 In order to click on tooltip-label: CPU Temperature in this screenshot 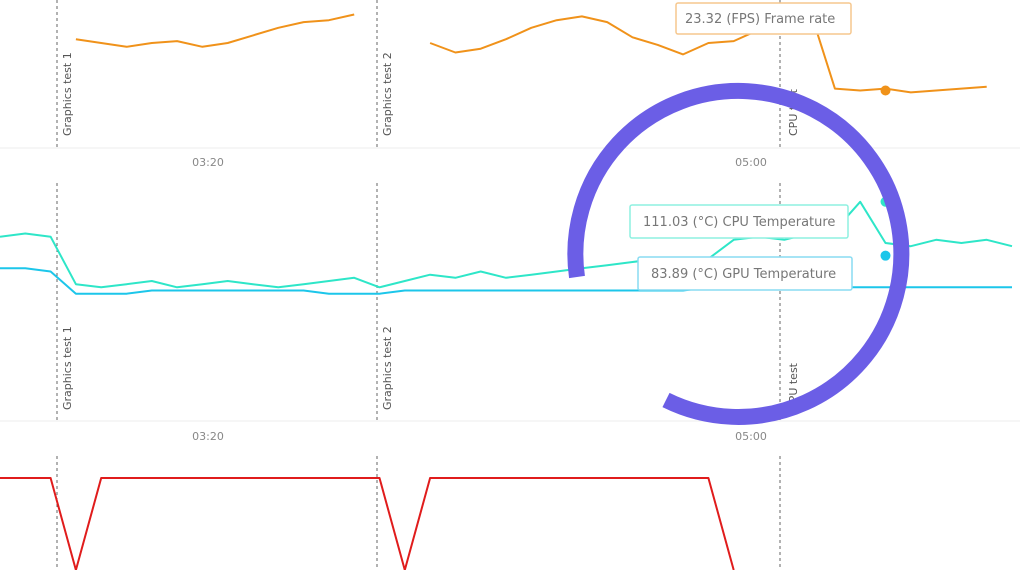, I will do `click(779, 222)`.